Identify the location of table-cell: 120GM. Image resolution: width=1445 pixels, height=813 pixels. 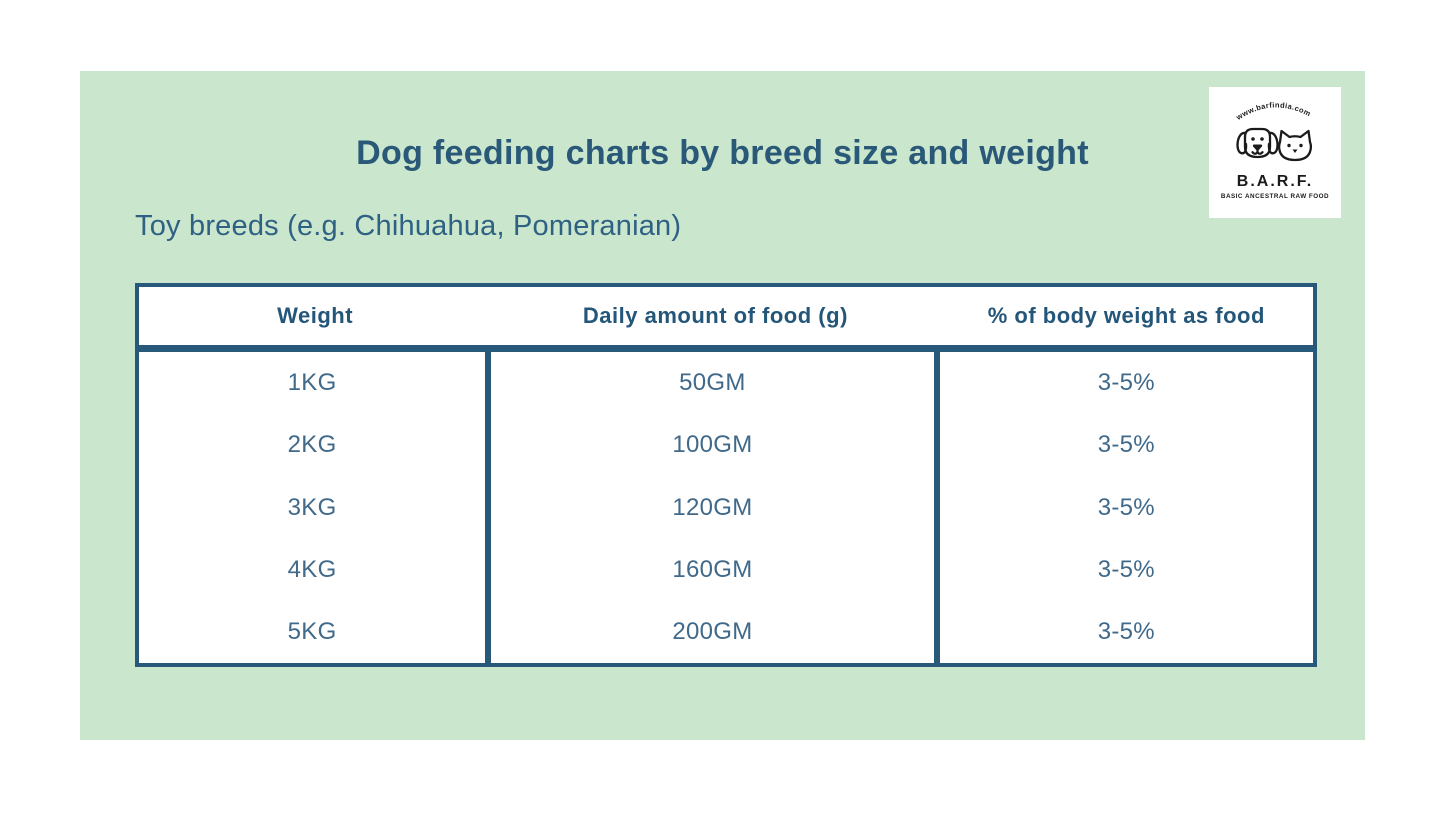
(712, 507).